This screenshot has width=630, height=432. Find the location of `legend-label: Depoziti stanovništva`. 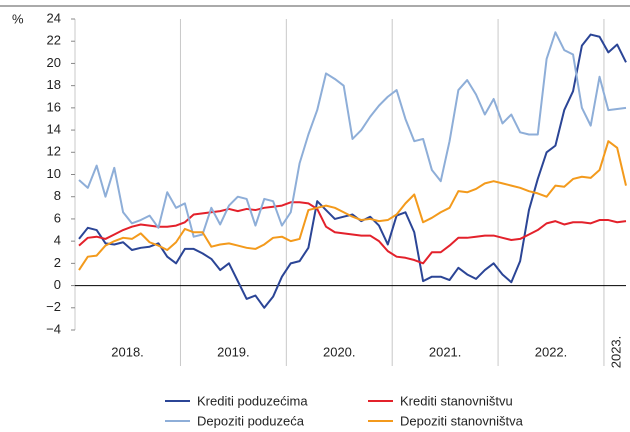

legend-label: Depoziti stanovništva is located at coordinates (462, 420).